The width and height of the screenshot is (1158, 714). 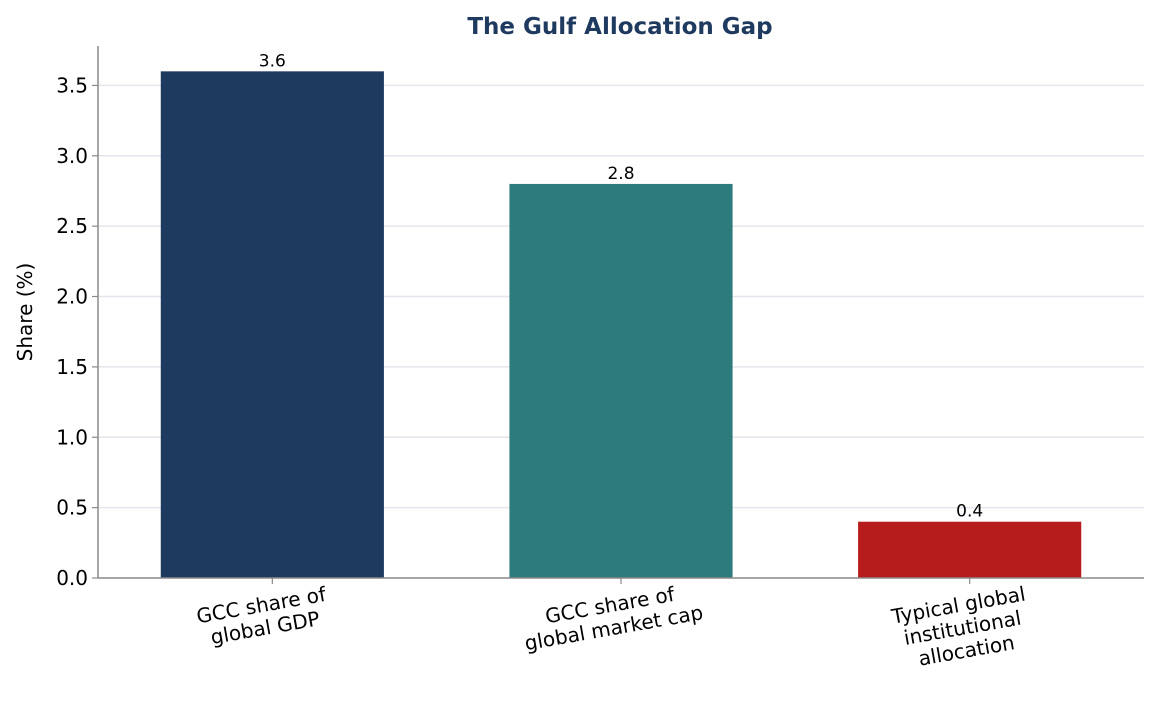 I want to click on y-tick-label: 0.0, so click(x=72, y=578).